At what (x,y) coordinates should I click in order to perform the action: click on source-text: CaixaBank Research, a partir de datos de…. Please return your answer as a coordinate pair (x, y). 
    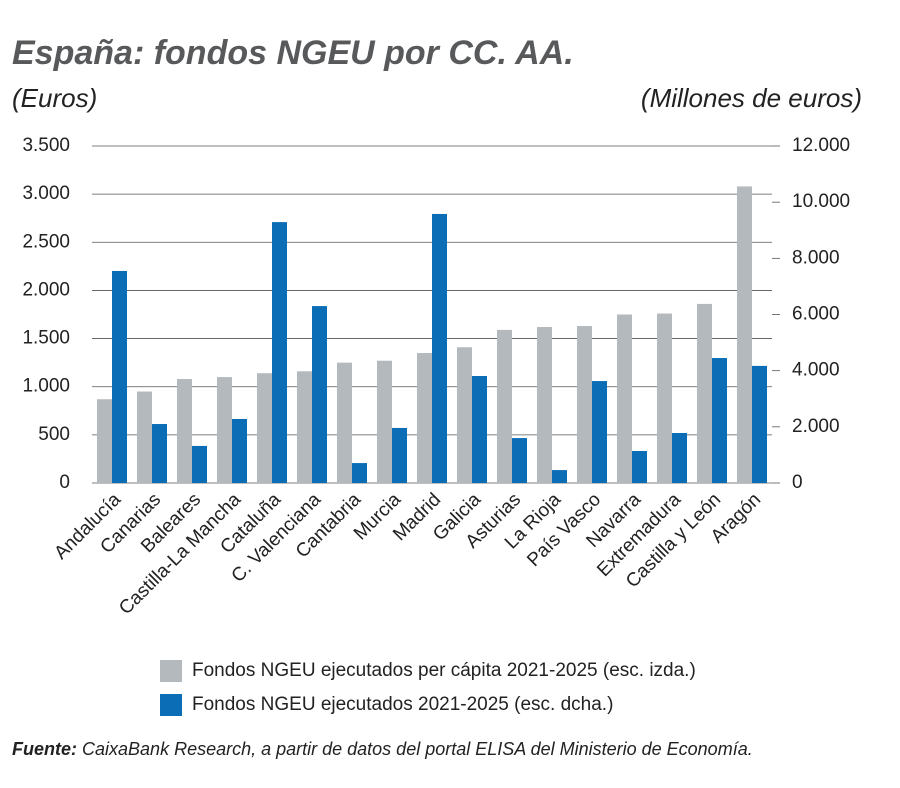
    Looking at the image, I should click on (417, 749).